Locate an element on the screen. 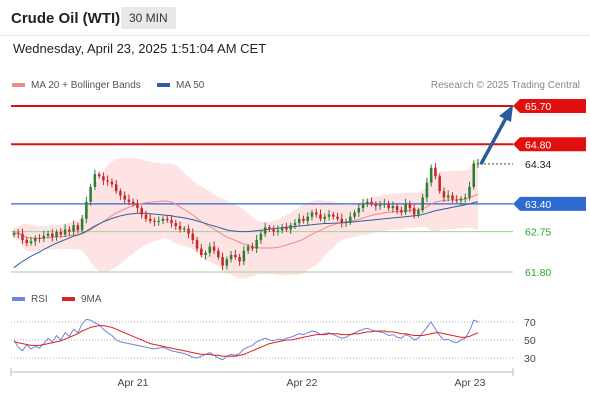 Image resolution: width=590 pixels, height=400 pixels. legend-item-rsi: RSI is located at coordinates (30, 299).